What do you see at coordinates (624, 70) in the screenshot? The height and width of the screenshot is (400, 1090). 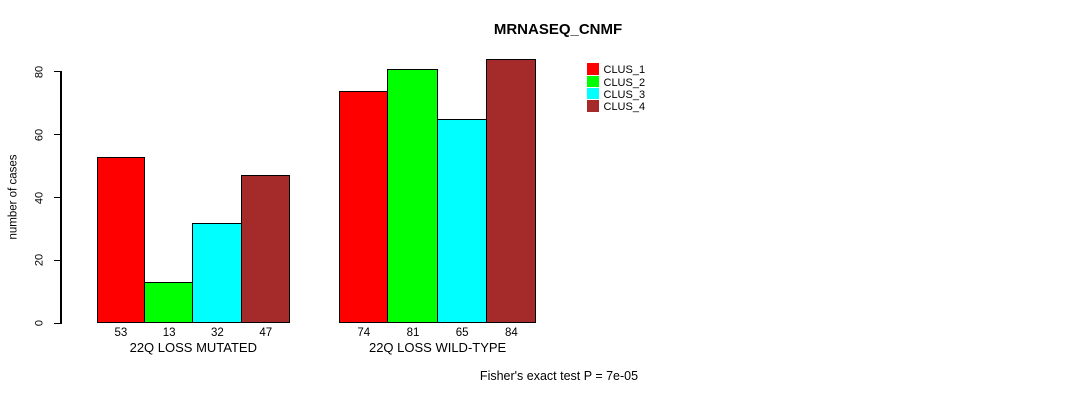 I see `legend-label: CLUS_1` at bounding box center [624, 70].